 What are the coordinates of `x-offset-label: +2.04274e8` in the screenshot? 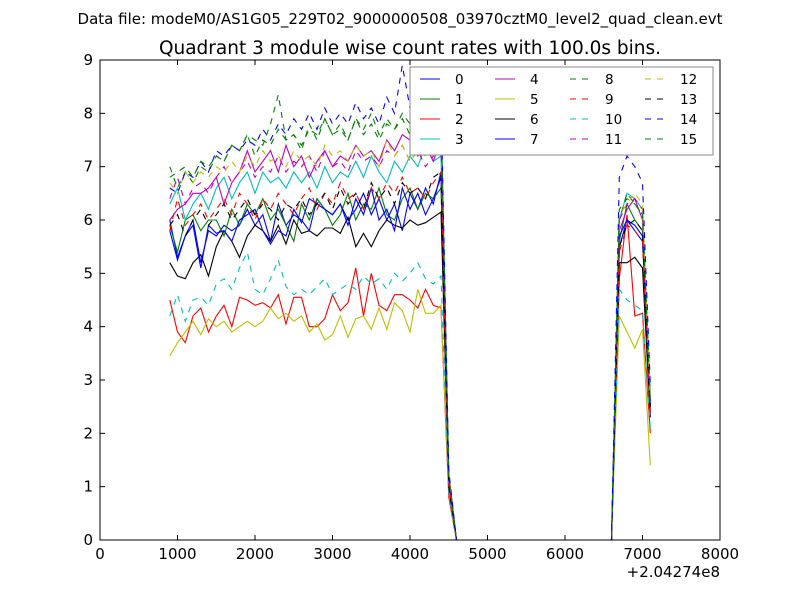 It's located at (673, 572).